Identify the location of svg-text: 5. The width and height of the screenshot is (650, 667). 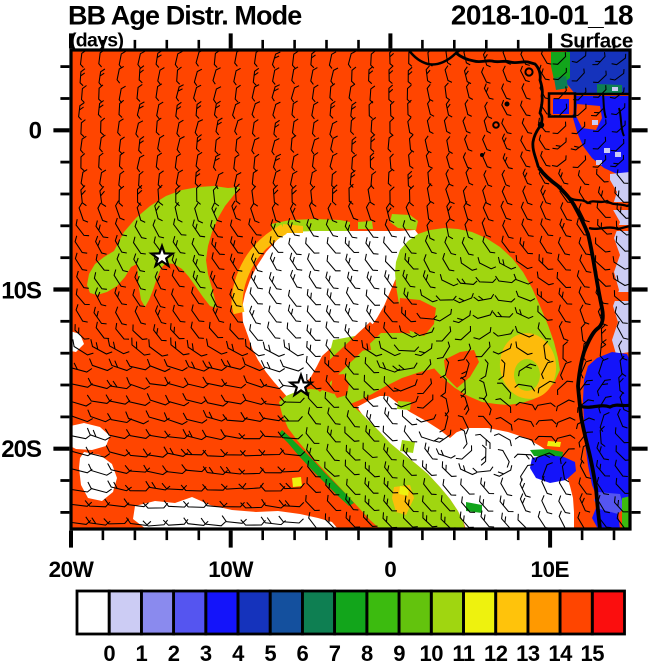
(270, 653).